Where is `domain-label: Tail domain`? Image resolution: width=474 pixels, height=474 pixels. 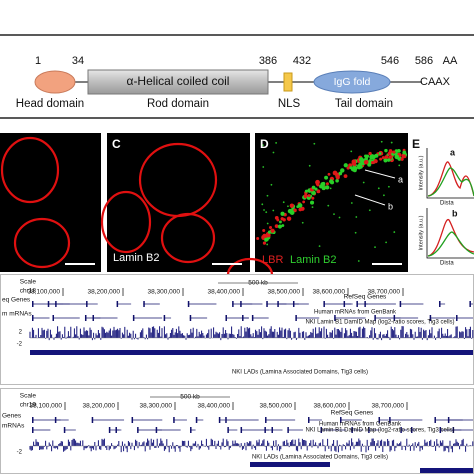
domain-label: Tail domain is located at coordinates (364, 104).